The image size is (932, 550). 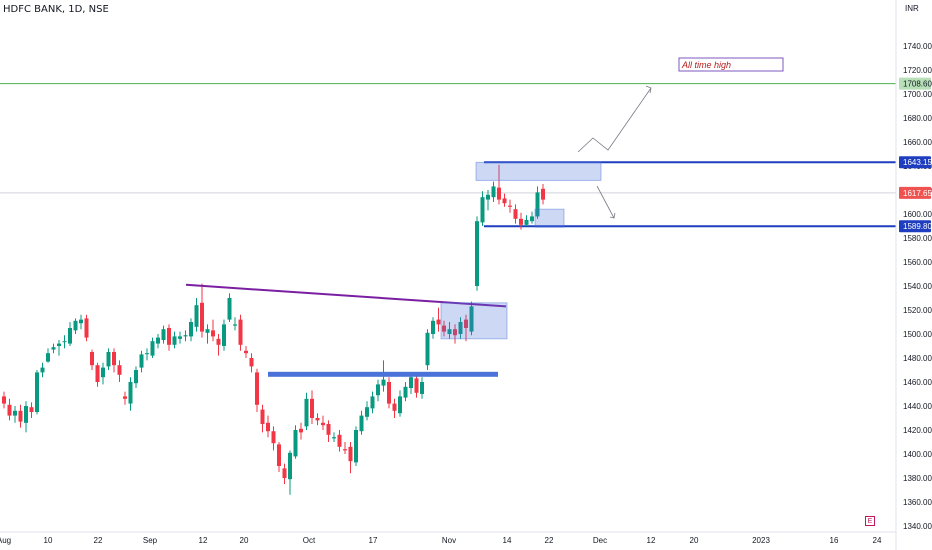 I want to click on bullish-projection-arrow, so click(x=614, y=120).